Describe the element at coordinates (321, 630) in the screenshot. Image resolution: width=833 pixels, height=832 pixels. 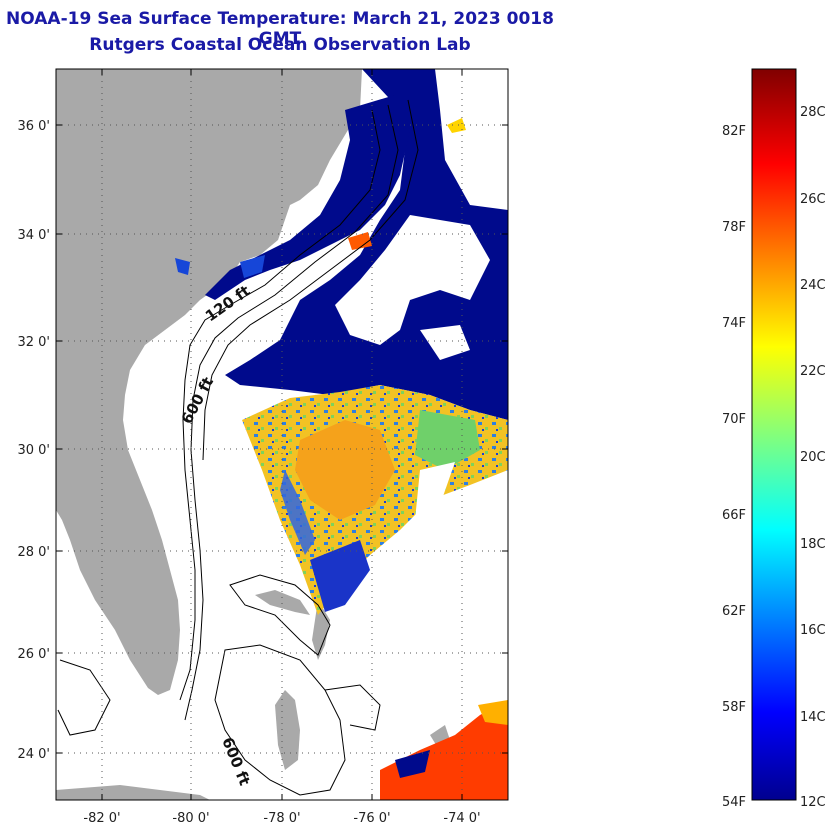
I see `land-abaco` at that location.